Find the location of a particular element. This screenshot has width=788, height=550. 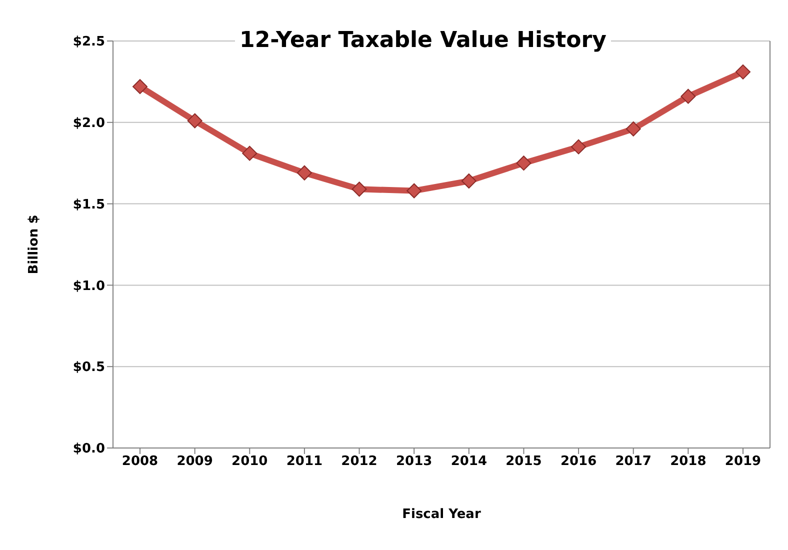

x-tick-label: 2012 is located at coordinates (359, 462).